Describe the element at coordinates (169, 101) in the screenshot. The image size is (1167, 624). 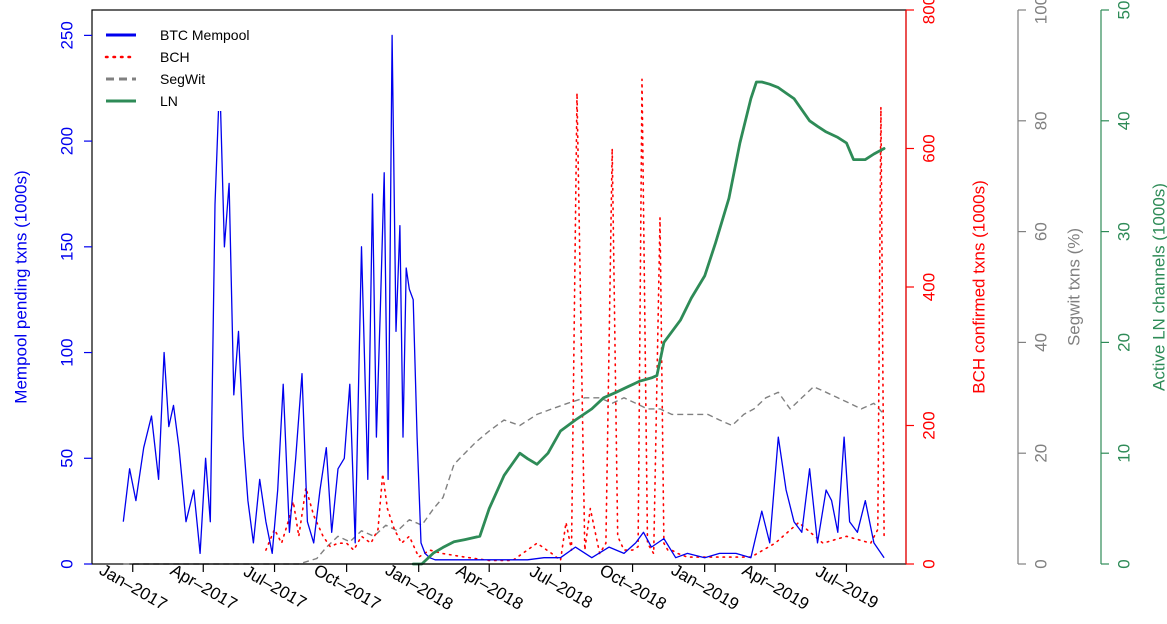
I see `legend-label-ln: LN` at that location.